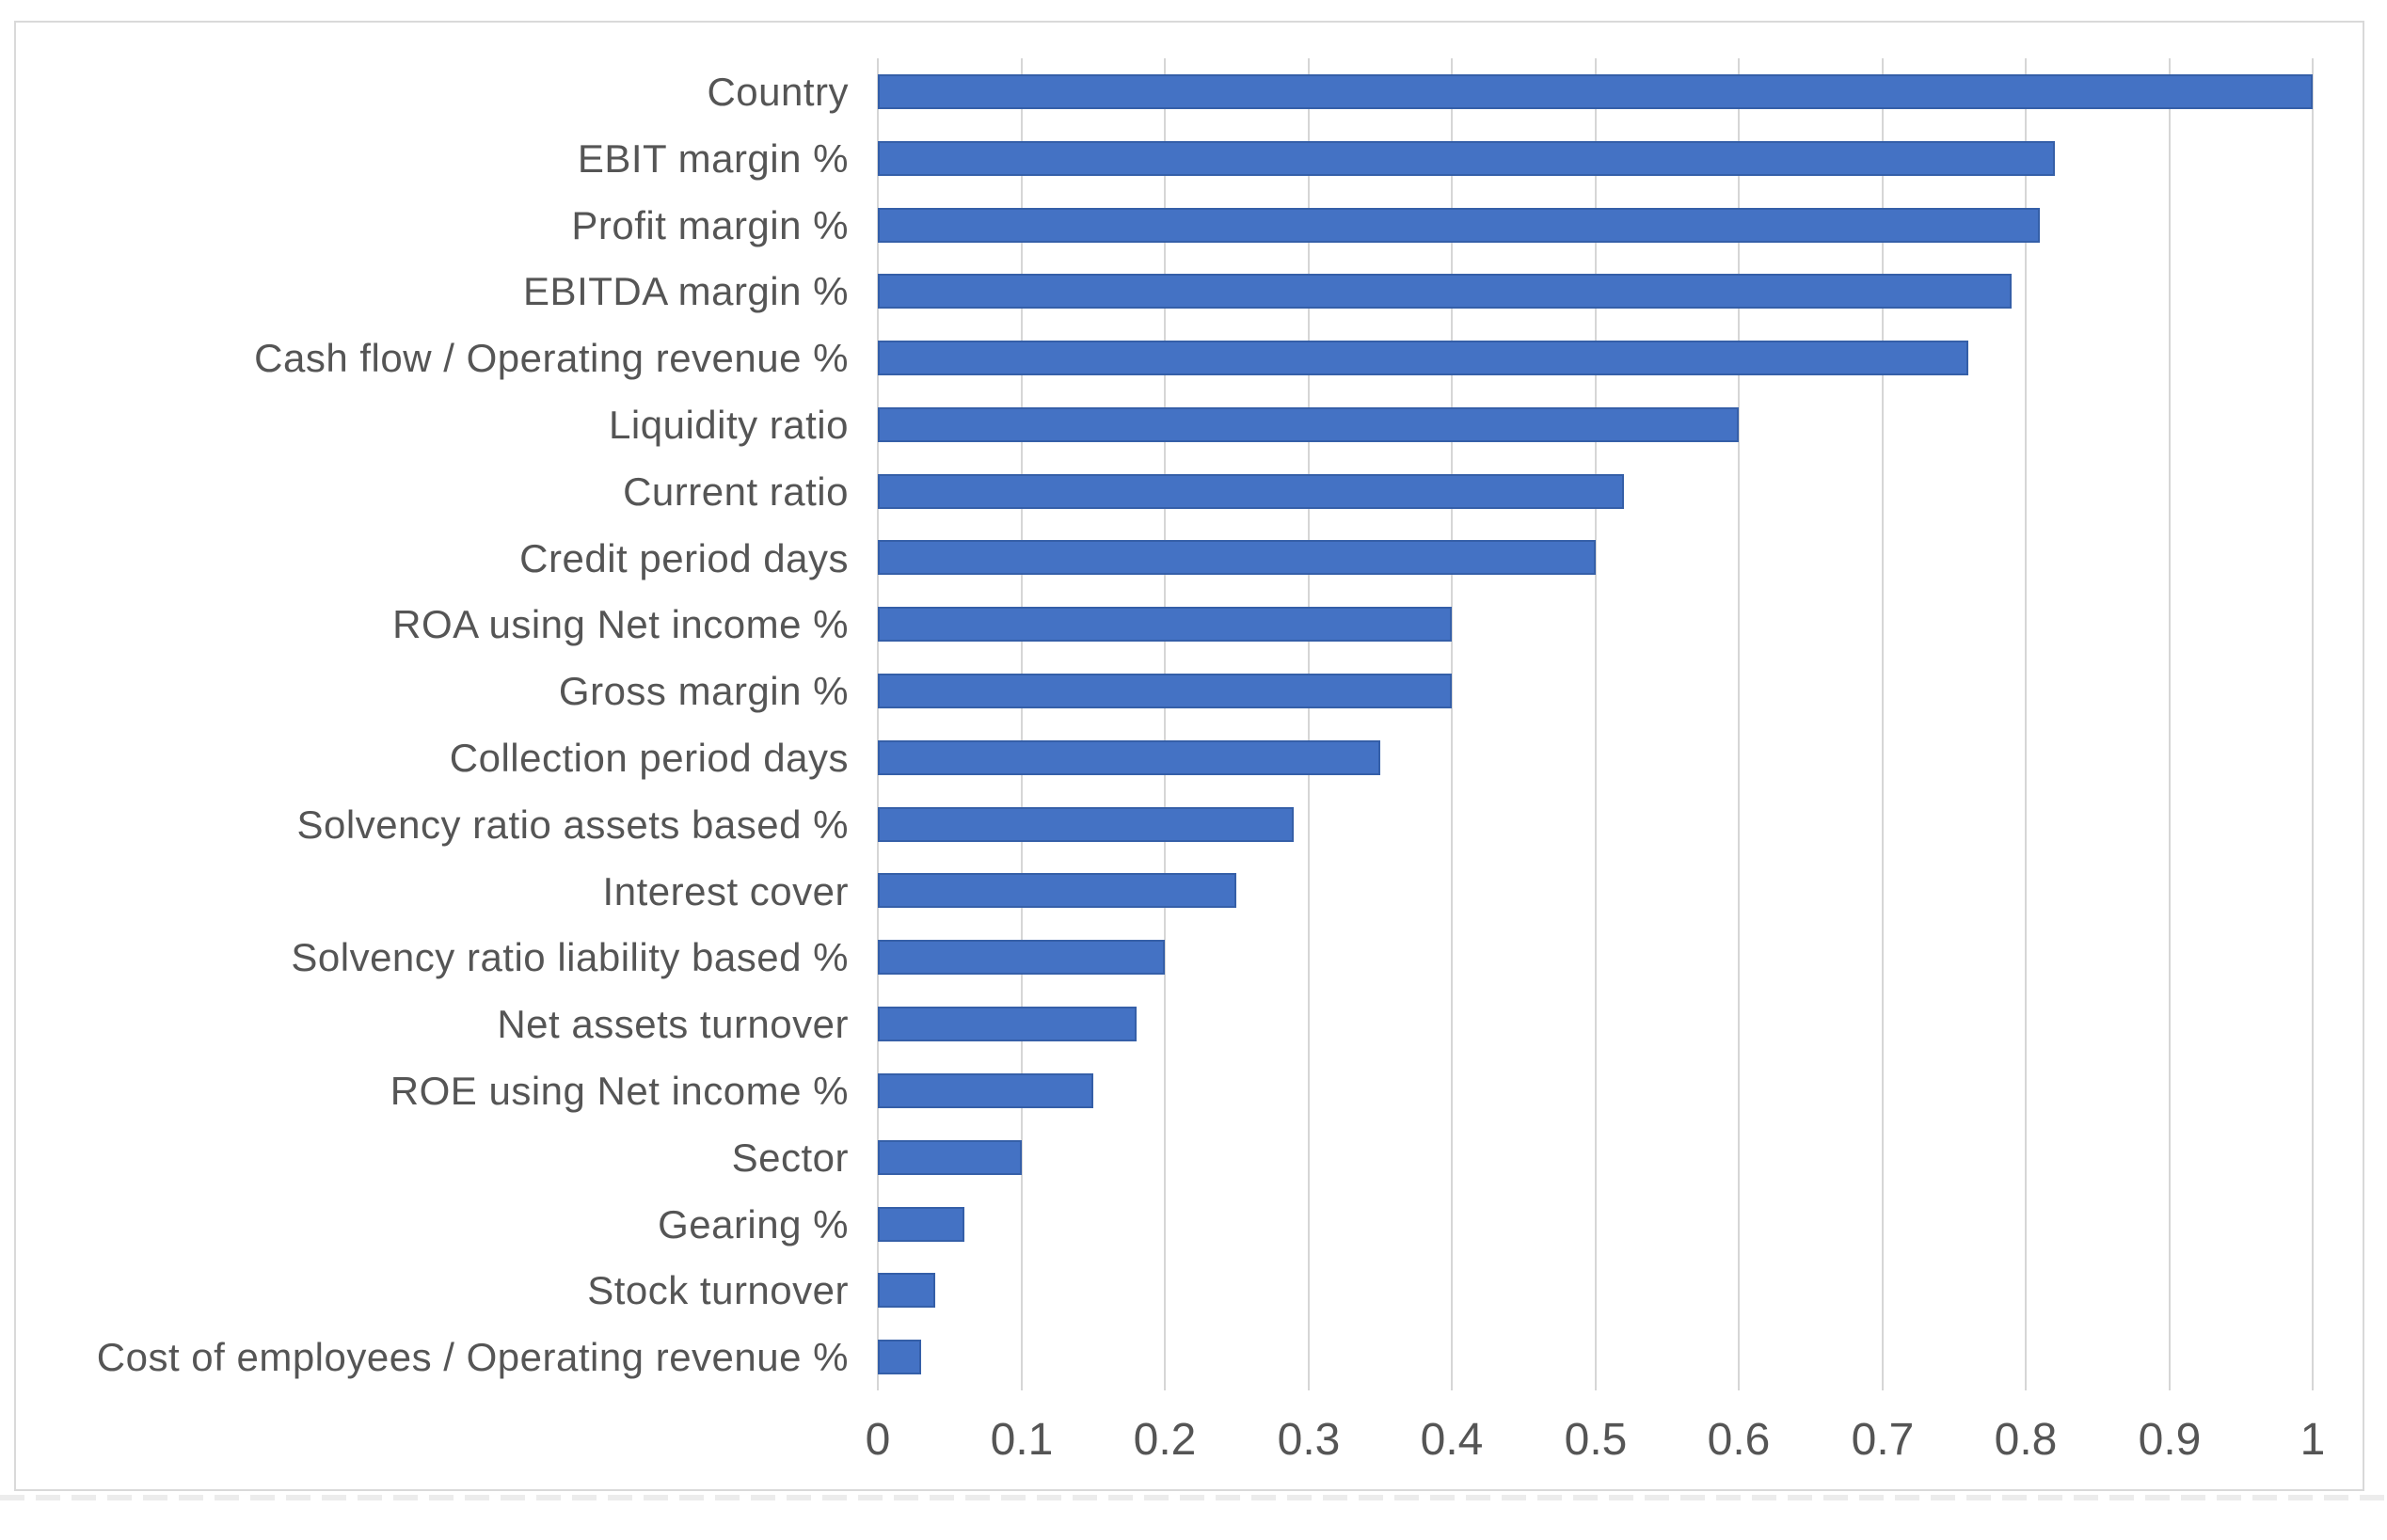  I want to click on x-tick-label: 0.4, so click(1452, 1440).